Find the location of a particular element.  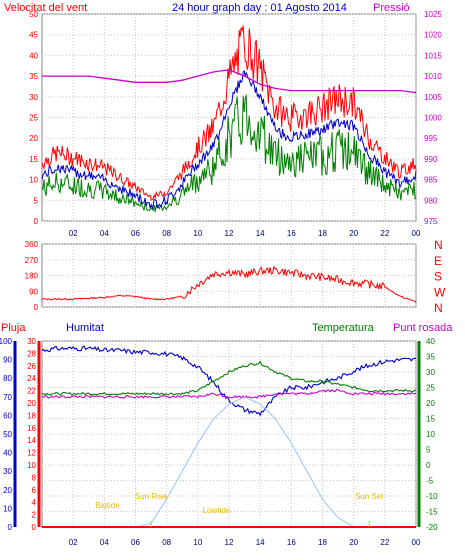

pressure-y-tick: 1015 is located at coordinates (433, 55).